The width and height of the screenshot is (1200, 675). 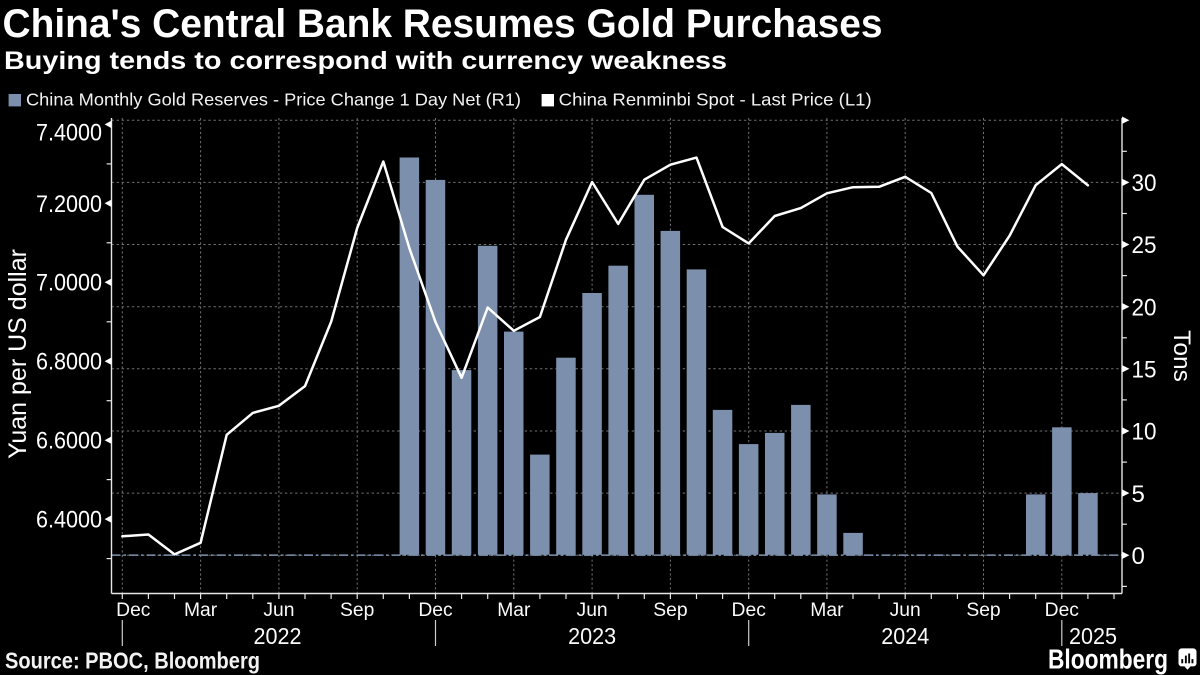 I want to click on svg-text: 10, so click(x=1144, y=432).